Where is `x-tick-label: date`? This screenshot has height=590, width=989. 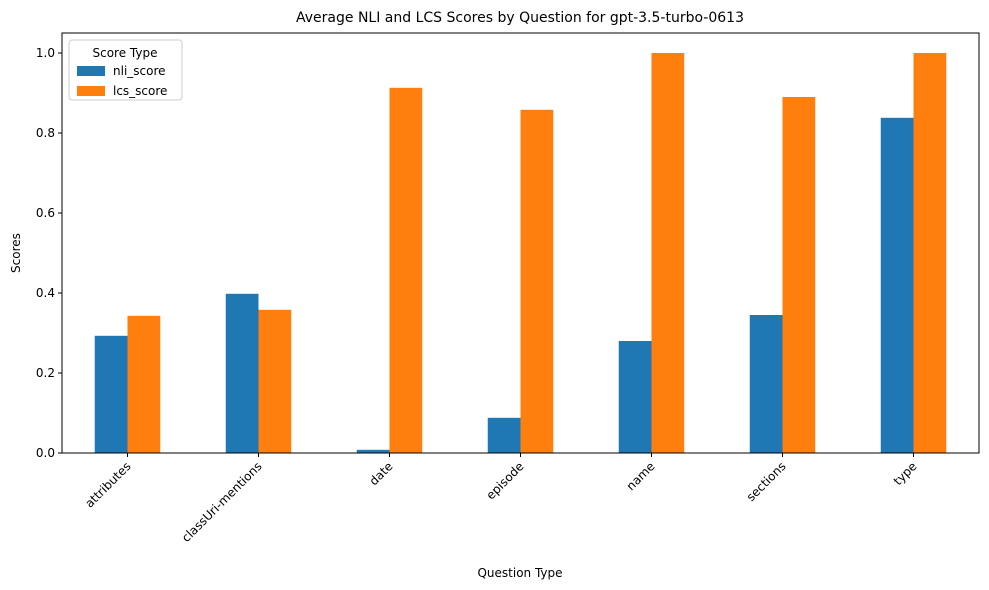 x-tick-label: date is located at coordinates (381, 473).